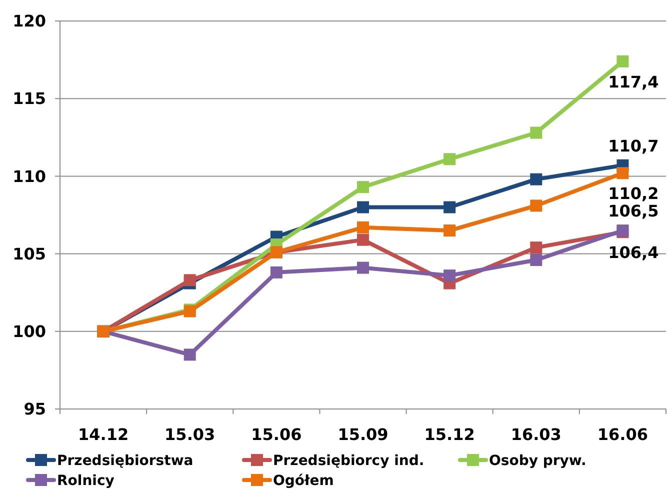 Image resolution: width=668 pixels, height=490 pixels. What do you see at coordinates (633, 146) in the screenshot?
I see `data-label: 110,7` at bounding box center [633, 146].